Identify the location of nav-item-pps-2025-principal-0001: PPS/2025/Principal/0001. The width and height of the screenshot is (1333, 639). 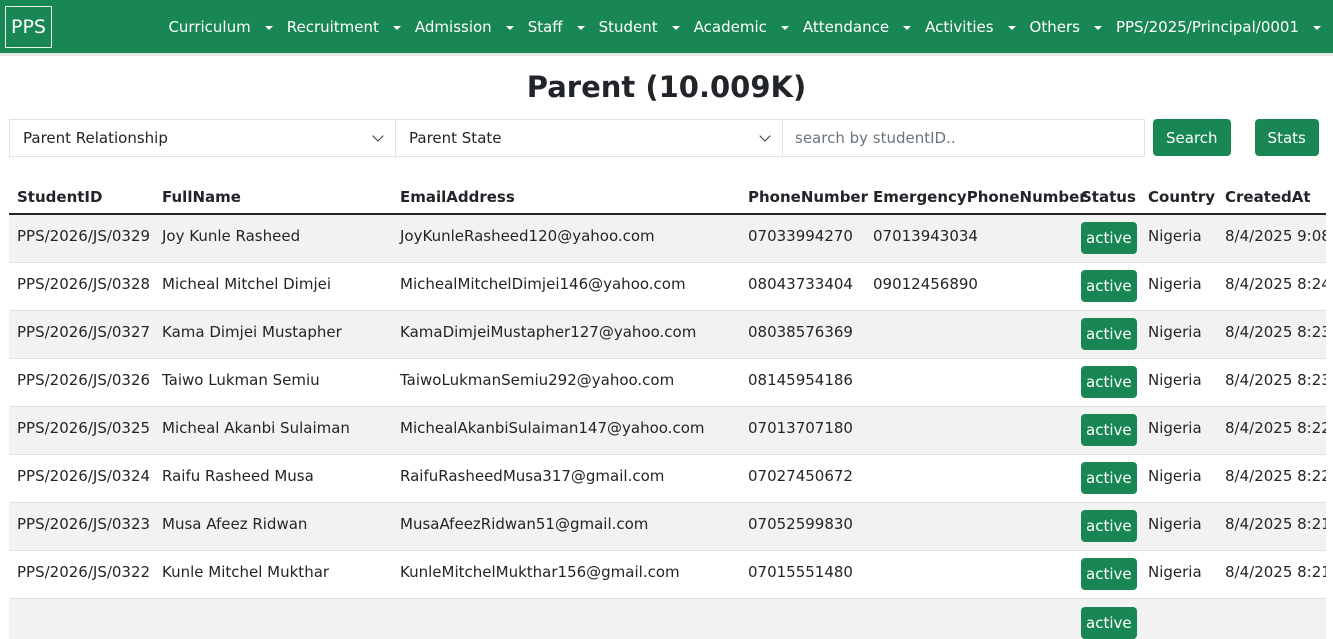
(1218, 27).